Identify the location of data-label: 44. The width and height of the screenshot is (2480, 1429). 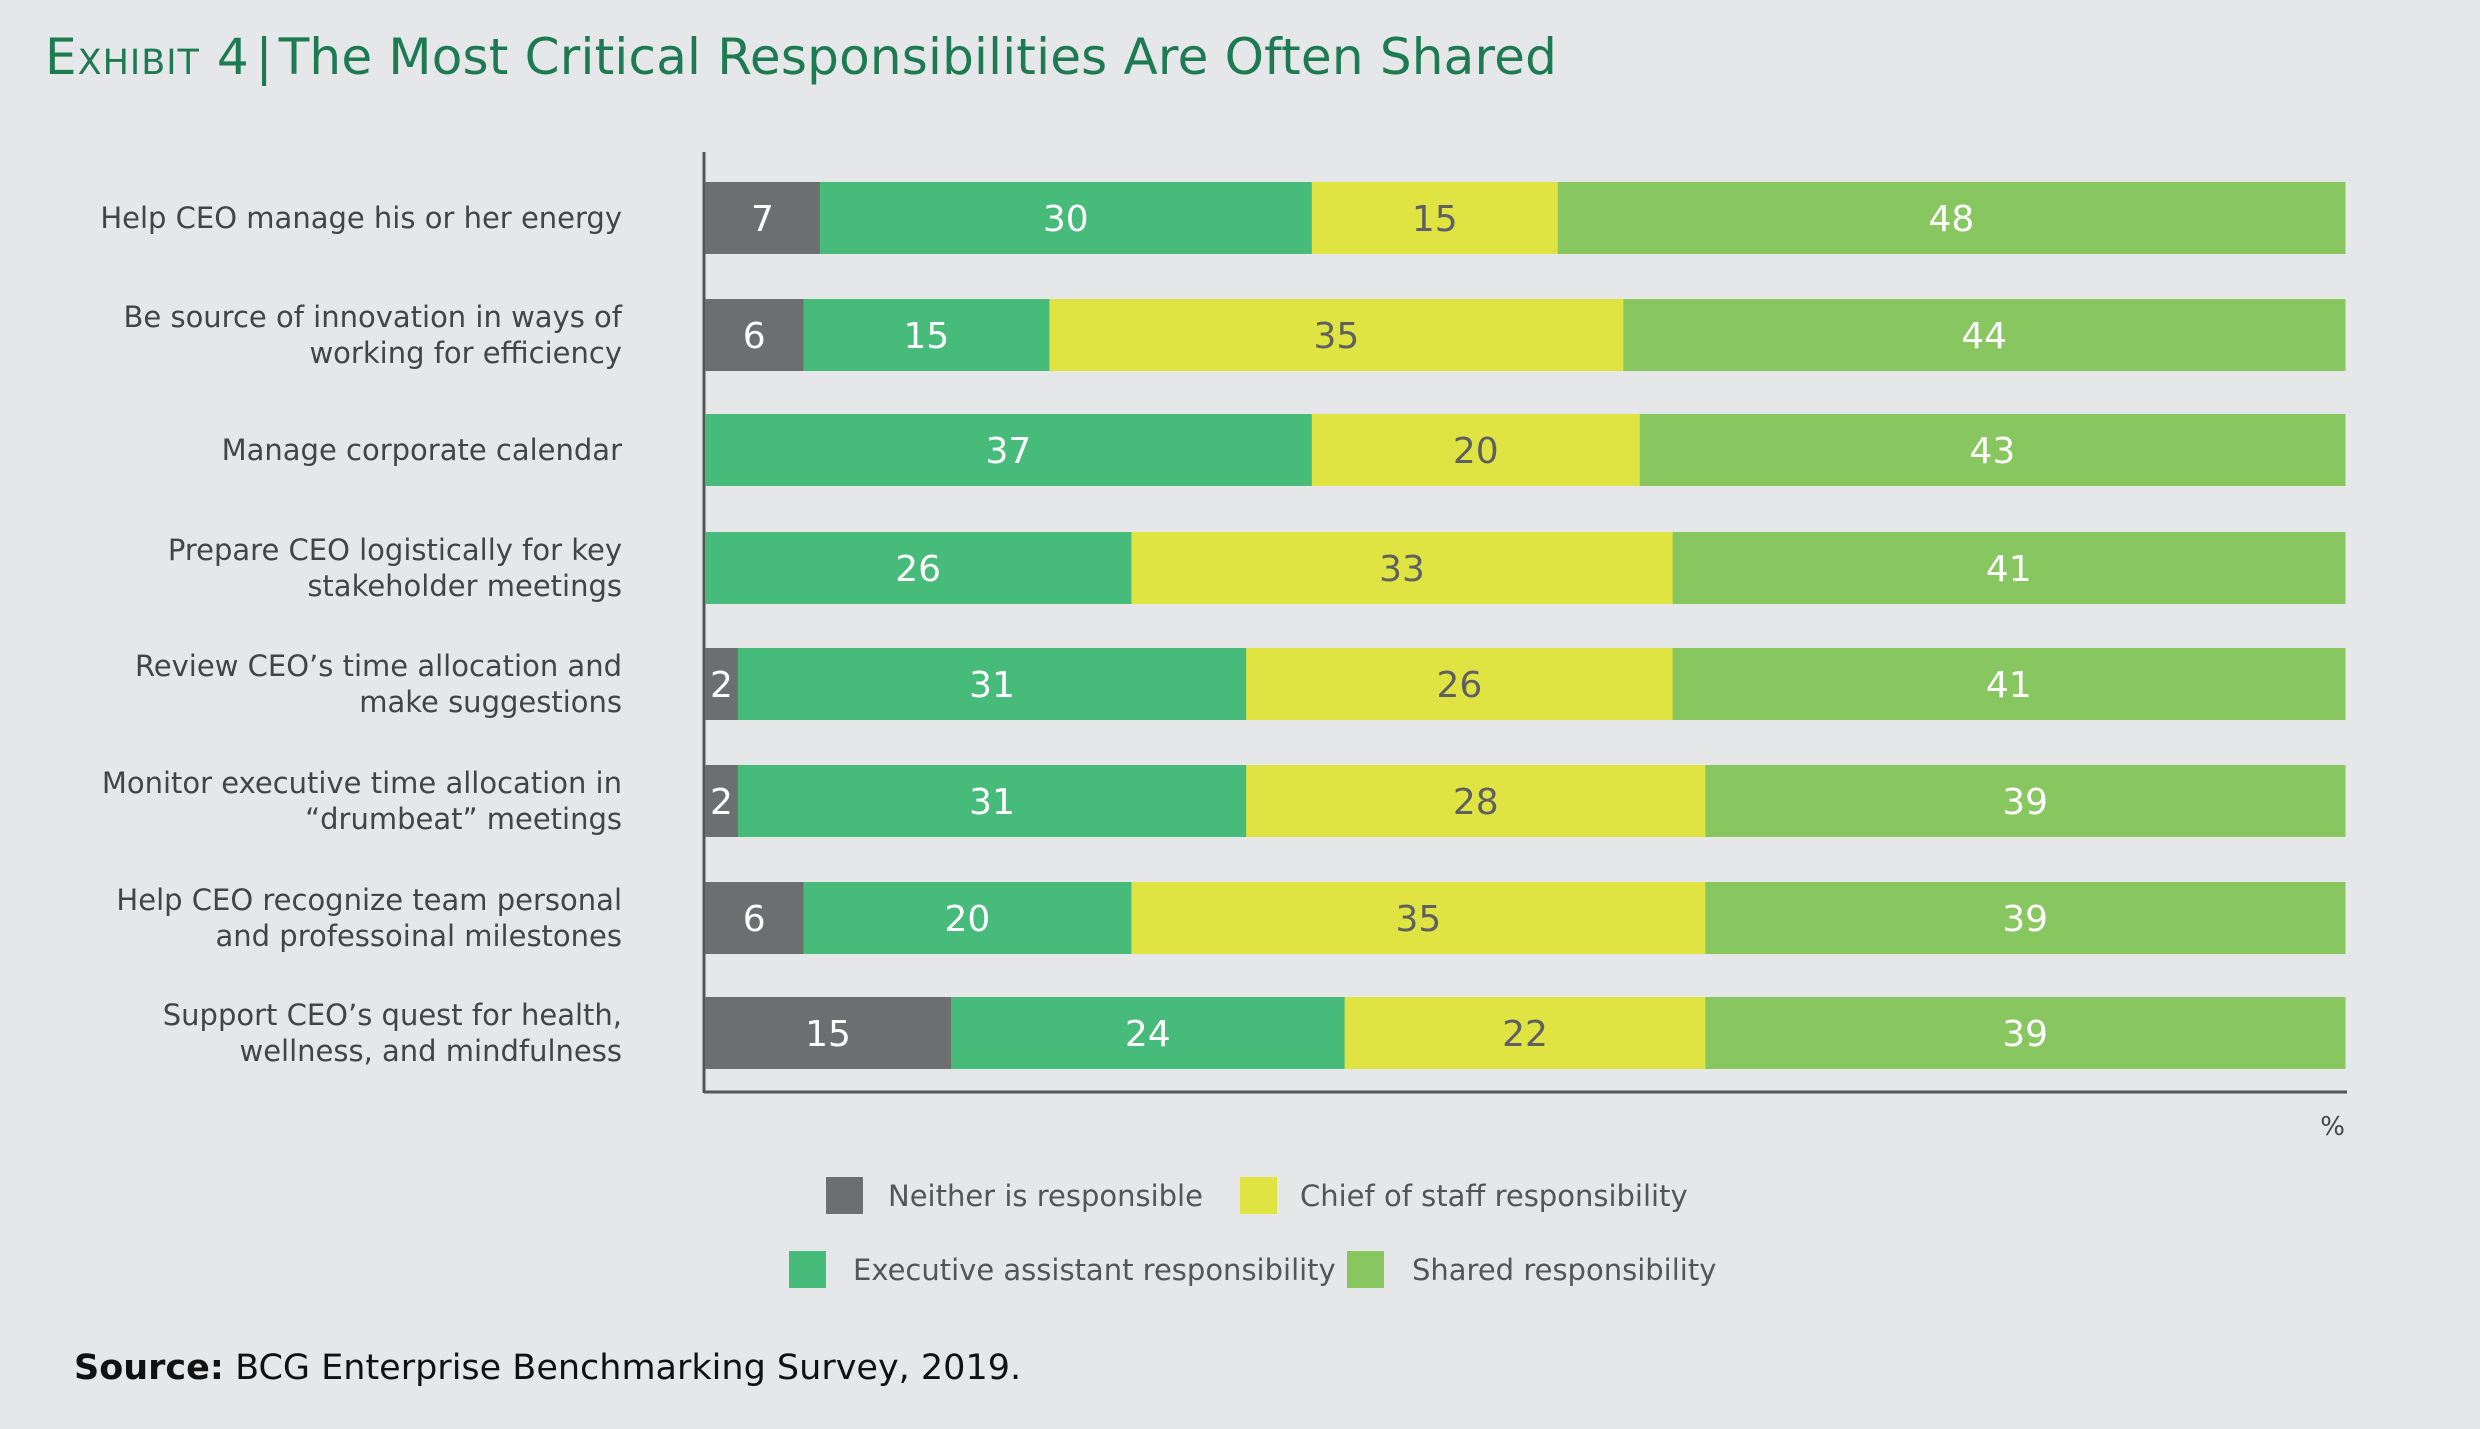
(1984, 336).